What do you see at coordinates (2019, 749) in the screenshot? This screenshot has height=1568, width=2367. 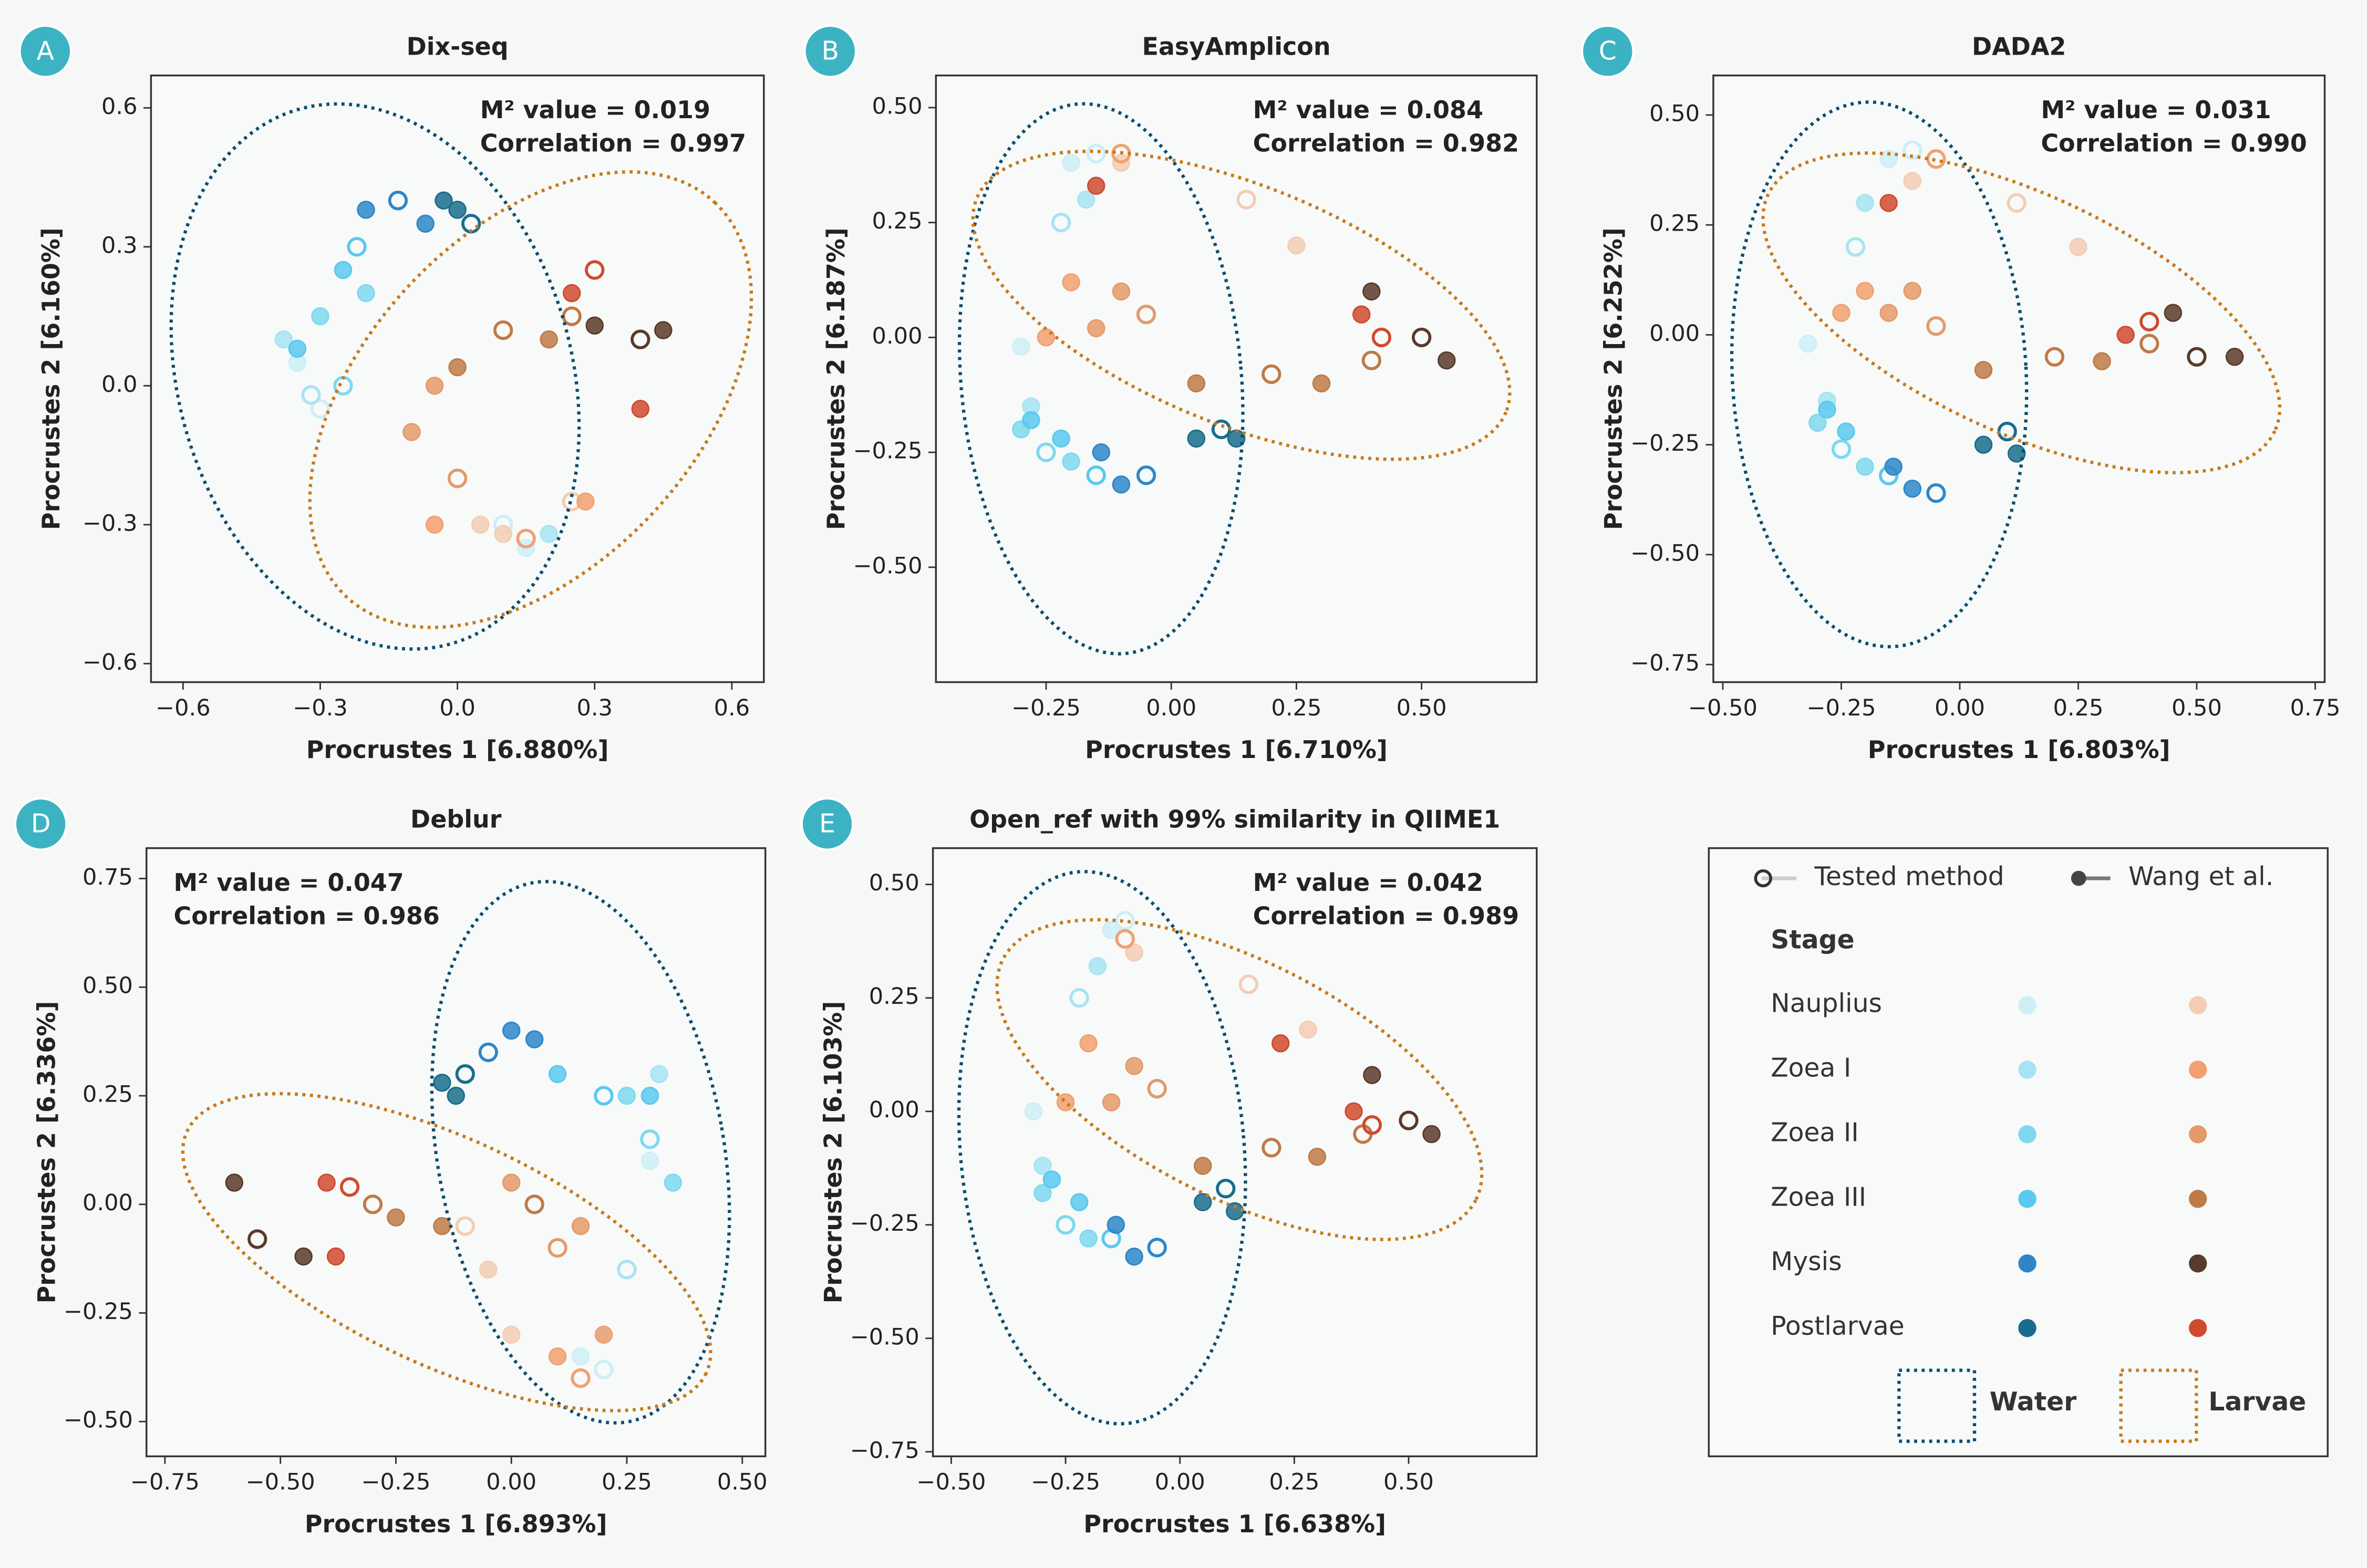 I see `x-axis-label: Procrustes 1 [6.803%]` at bounding box center [2019, 749].